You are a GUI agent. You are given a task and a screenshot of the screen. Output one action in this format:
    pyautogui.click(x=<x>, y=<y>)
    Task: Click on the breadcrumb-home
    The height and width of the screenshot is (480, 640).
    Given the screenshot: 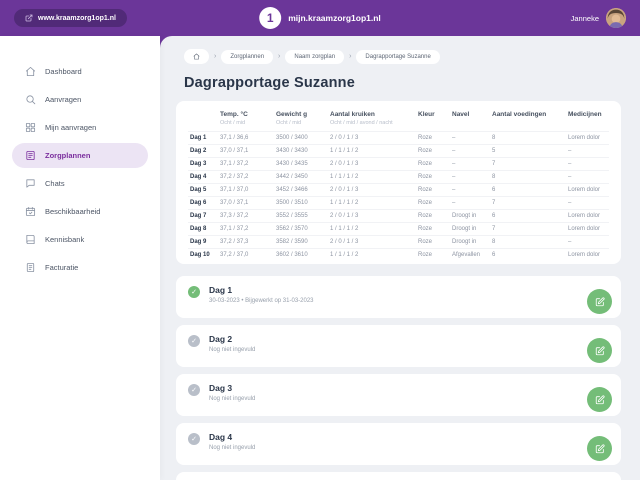 What is the action you would take?
    pyautogui.click(x=196, y=56)
    